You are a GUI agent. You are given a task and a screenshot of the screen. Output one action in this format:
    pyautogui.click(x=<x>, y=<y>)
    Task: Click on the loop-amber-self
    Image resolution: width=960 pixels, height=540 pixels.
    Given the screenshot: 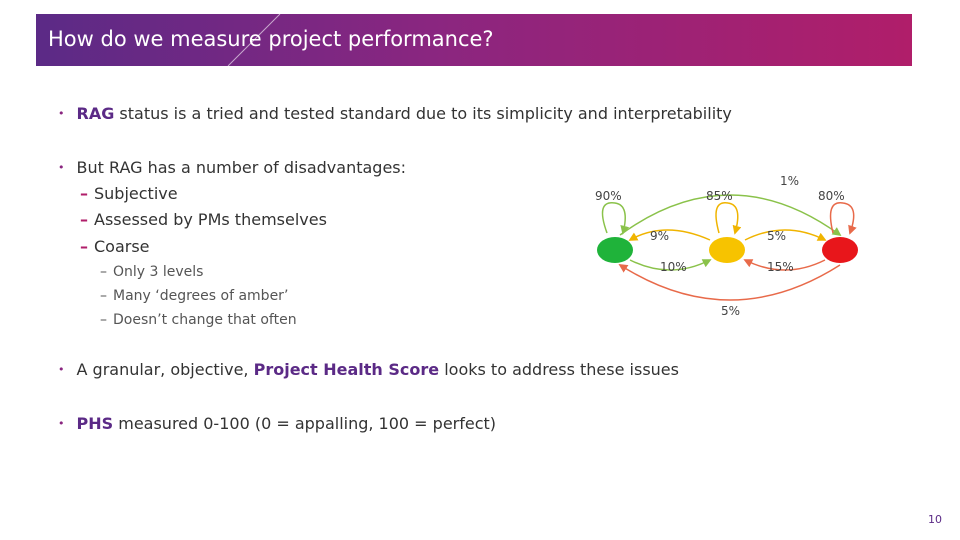 What is the action you would take?
    pyautogui.click(x=728, y=218)
    